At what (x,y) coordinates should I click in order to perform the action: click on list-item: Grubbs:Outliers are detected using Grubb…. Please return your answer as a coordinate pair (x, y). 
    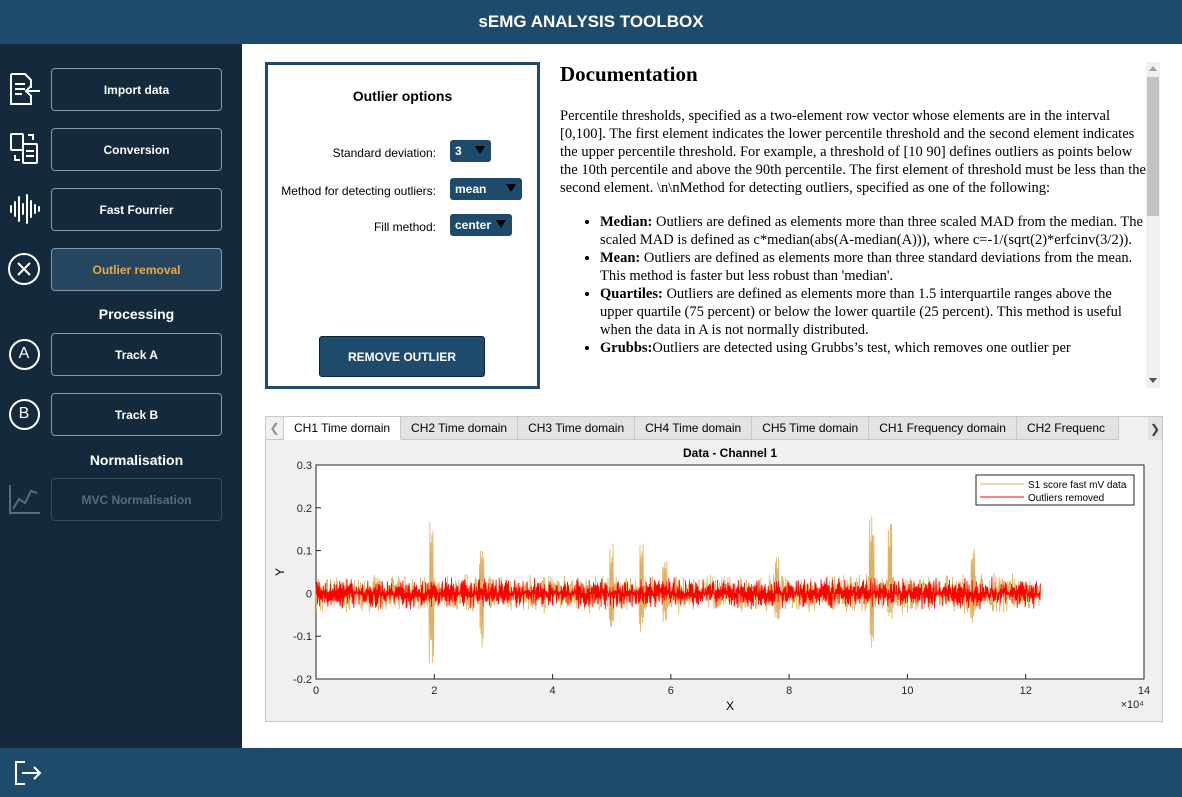
    Looking at the image, I should click on (873, 348).